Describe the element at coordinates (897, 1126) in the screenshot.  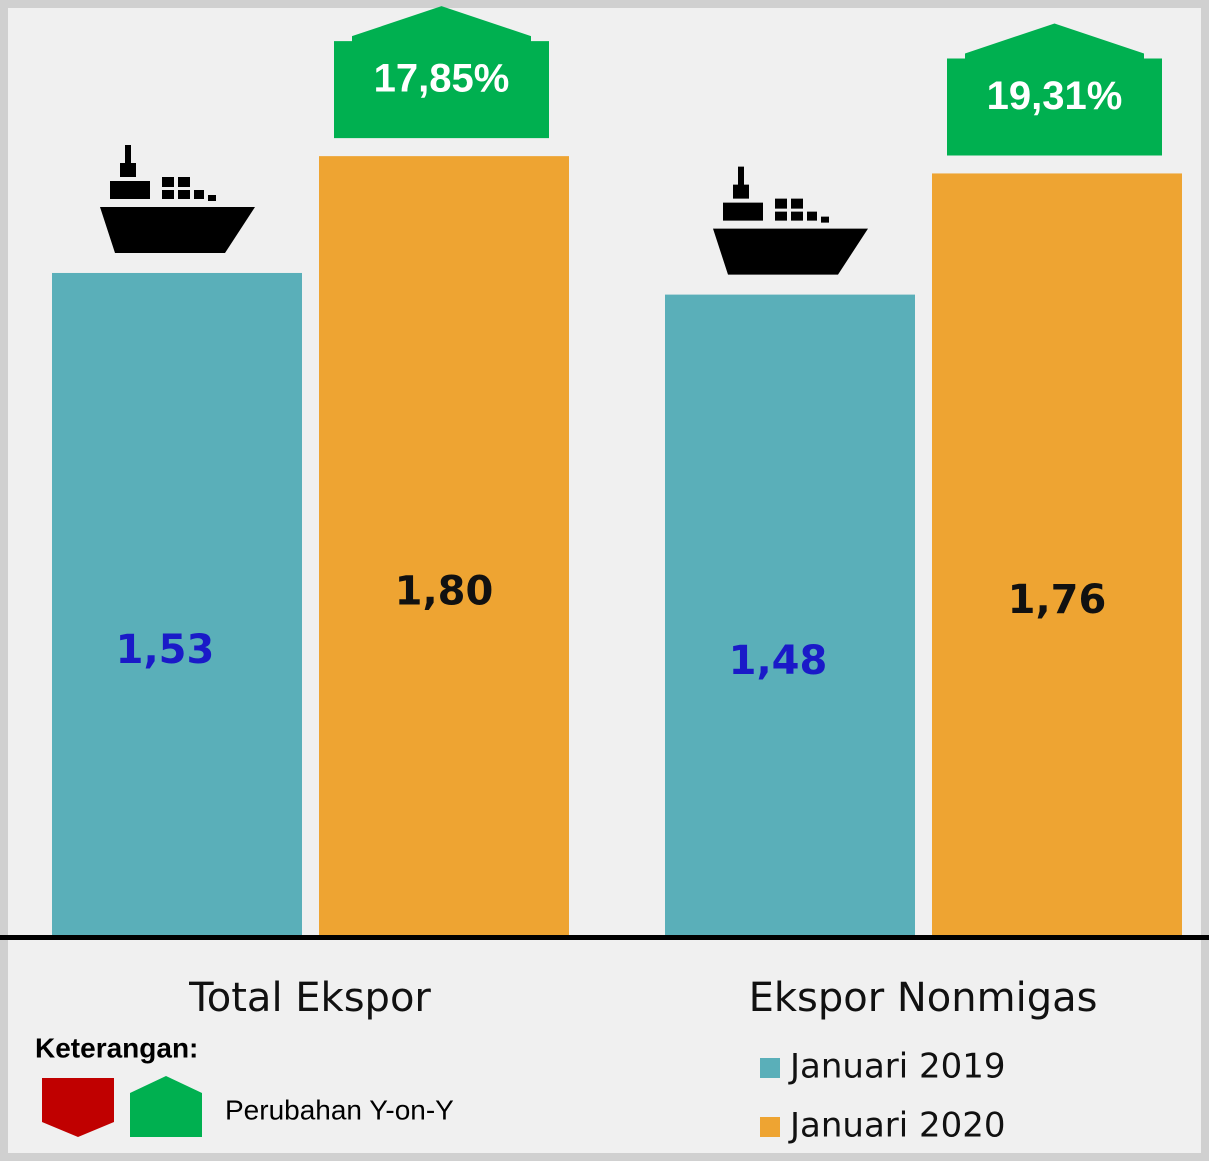
I see `legend-label: Januari 2020` at that location.